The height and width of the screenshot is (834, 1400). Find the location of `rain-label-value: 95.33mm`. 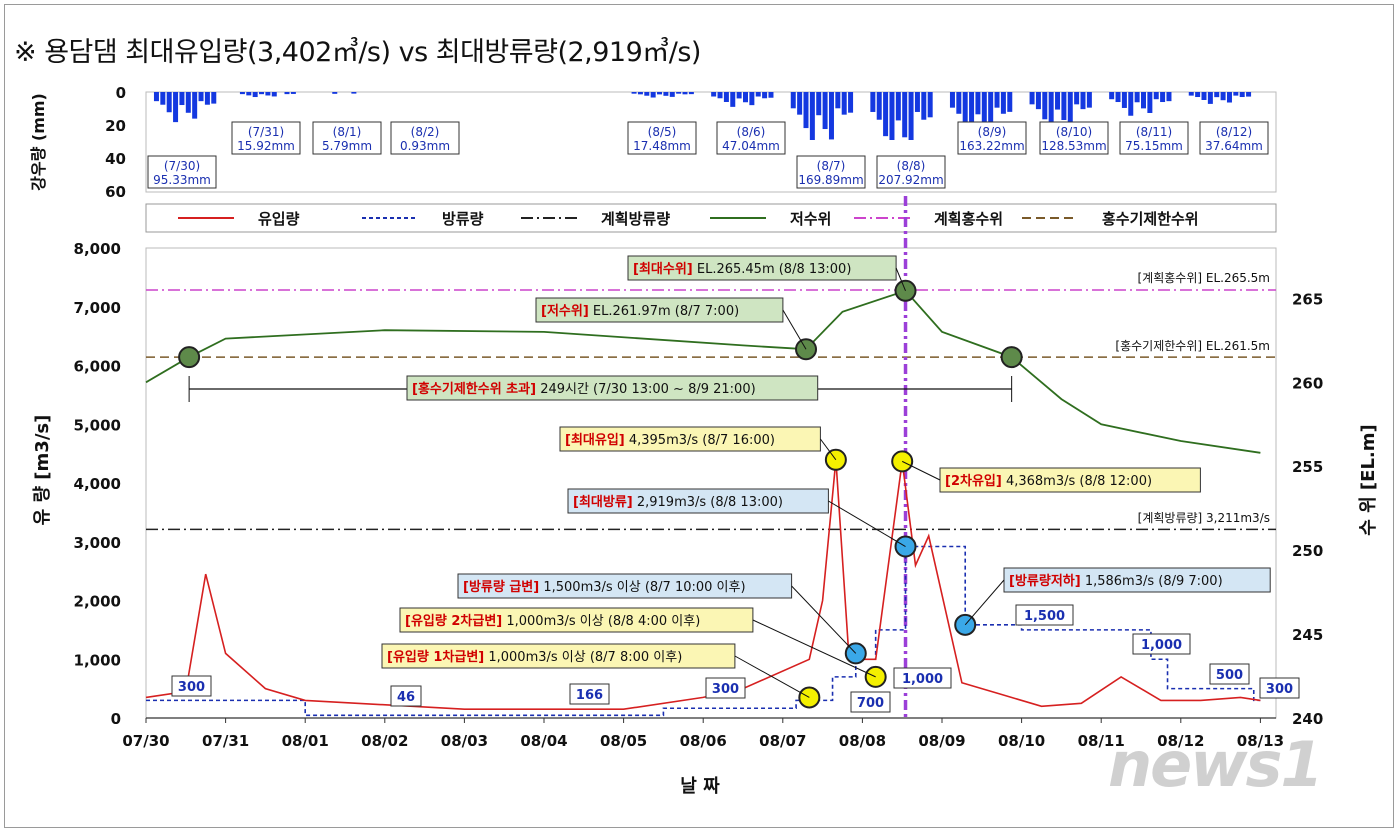

rain-label-value: 95.33mm is located at coordinates (182, 180).